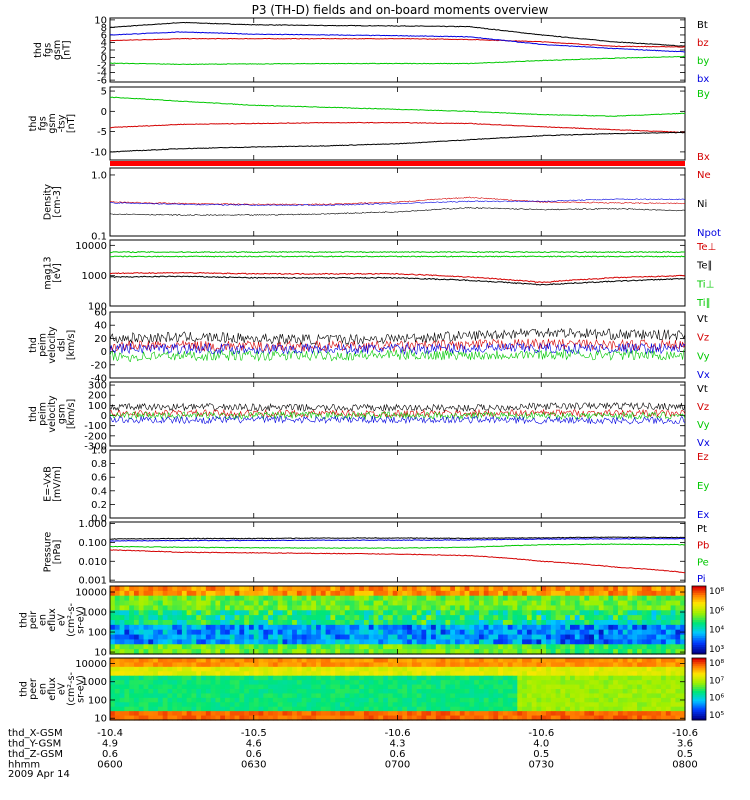 The height and width of the screenshot is (800, 750). What do you see at coordinates (104, 112) in the screenshot?
I see `y-tick-label: 0` at bounding box center [104, 112].